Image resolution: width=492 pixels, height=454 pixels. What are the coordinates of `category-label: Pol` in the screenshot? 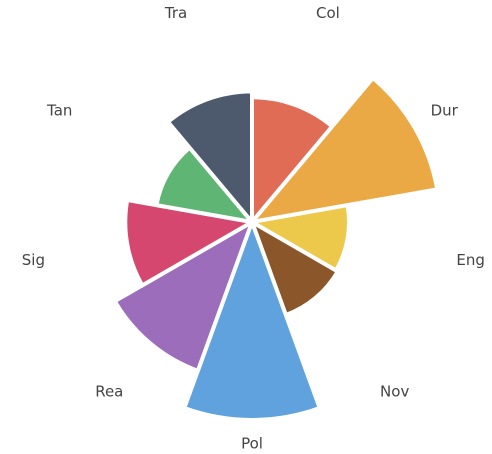 It's located at (252, 444).